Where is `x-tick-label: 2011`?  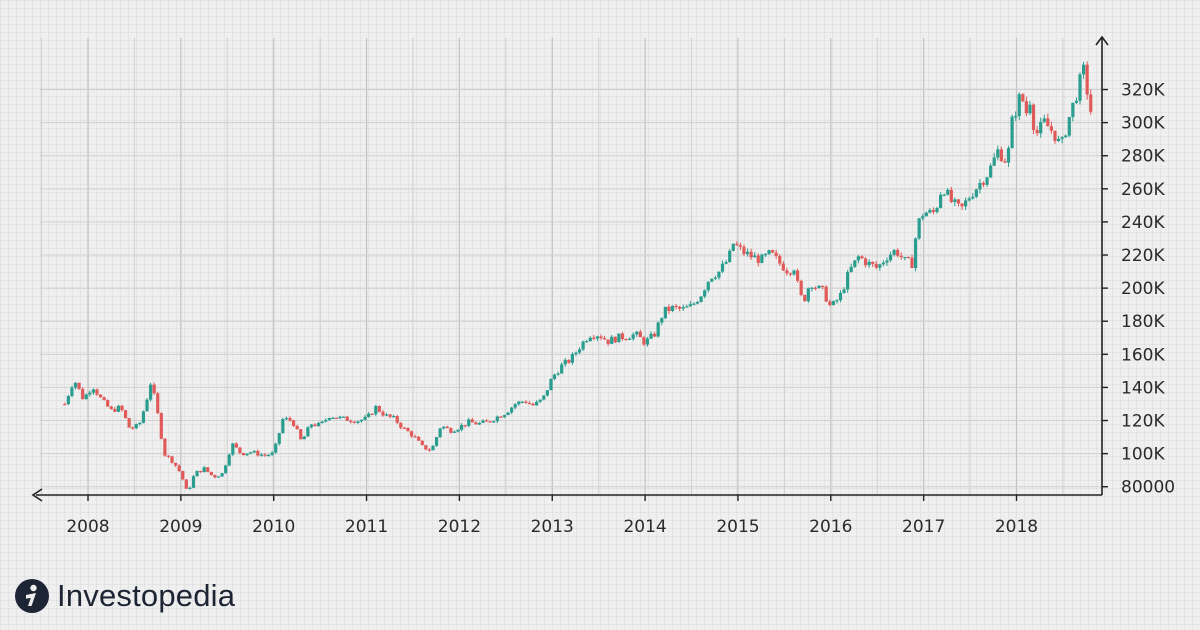
x-tick-label: 2011 is located at coordinates (366, 527).